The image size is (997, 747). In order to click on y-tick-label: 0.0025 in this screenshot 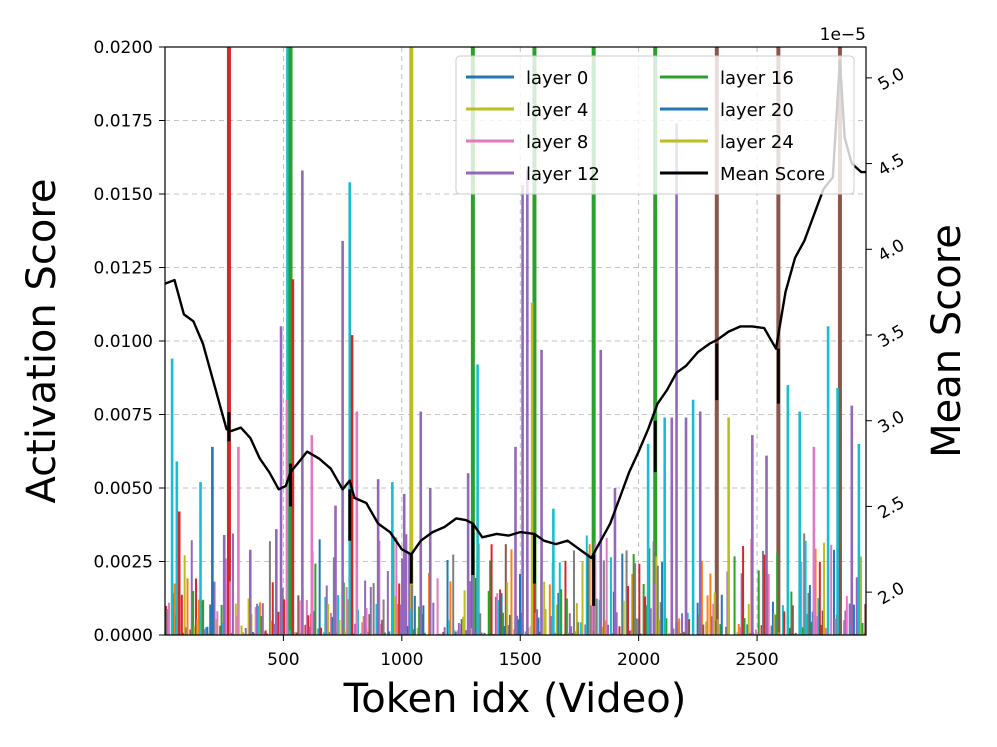, I will do `click(123, 563)`.